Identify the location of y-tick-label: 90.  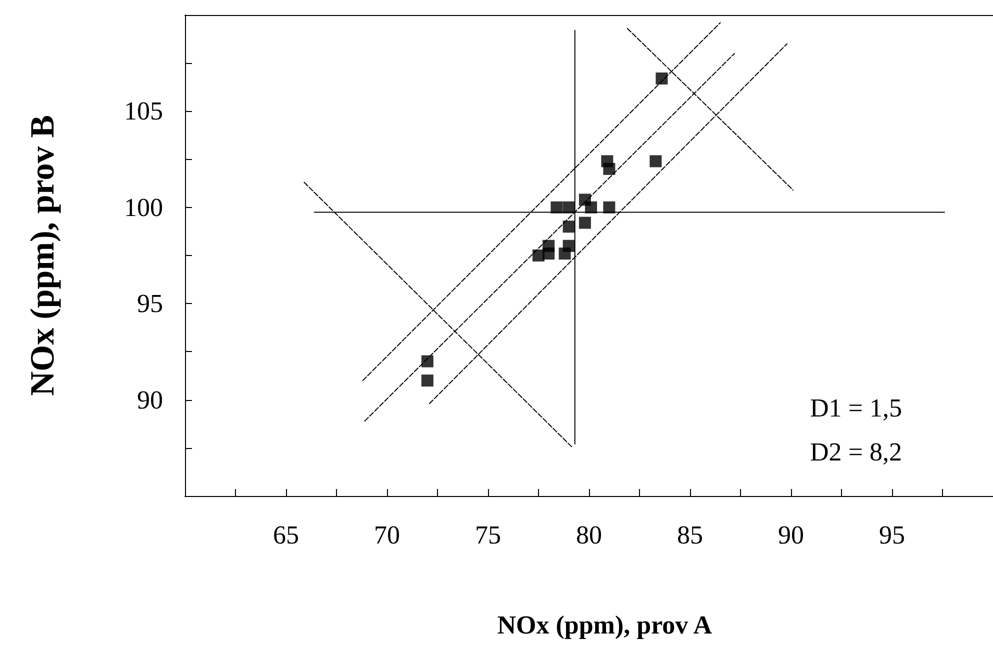
(150, 399).